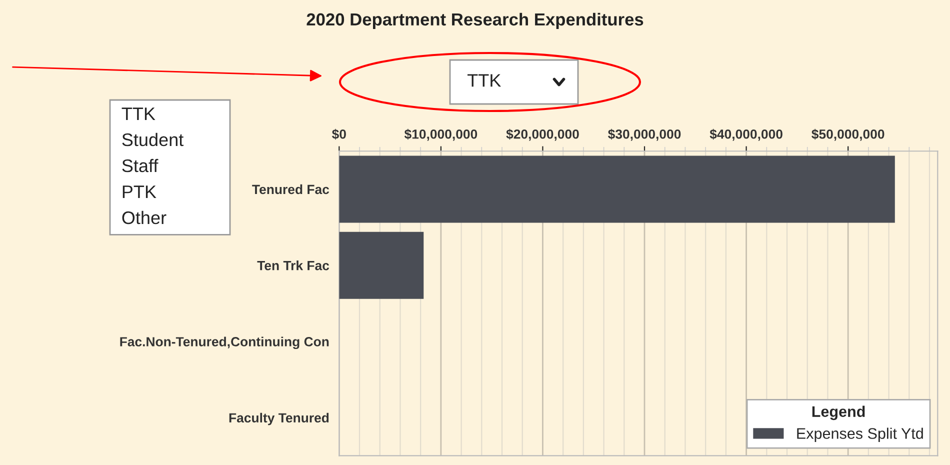  Describe the element at coordinates (293, 265) in the screenshot. I see `y-tick-label: Ten Trk Fac` at that location.